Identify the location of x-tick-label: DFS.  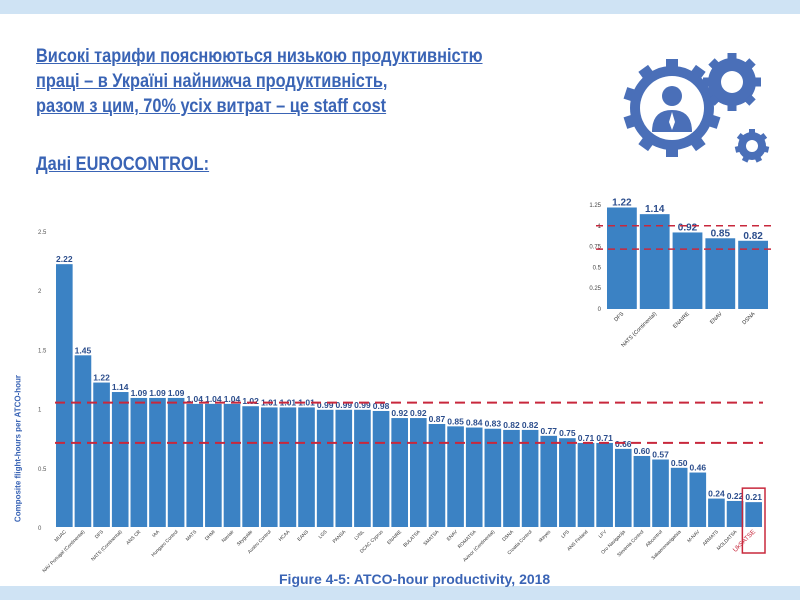
(99, 534).